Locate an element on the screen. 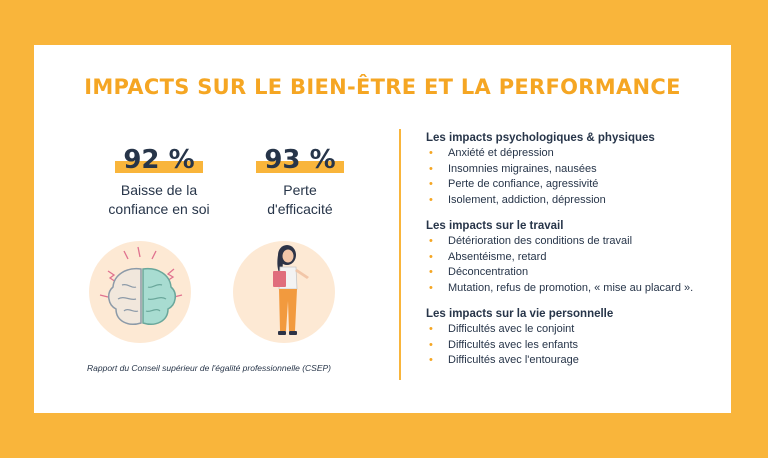  stat-value: 93 % is located at coordinates (300, 160).